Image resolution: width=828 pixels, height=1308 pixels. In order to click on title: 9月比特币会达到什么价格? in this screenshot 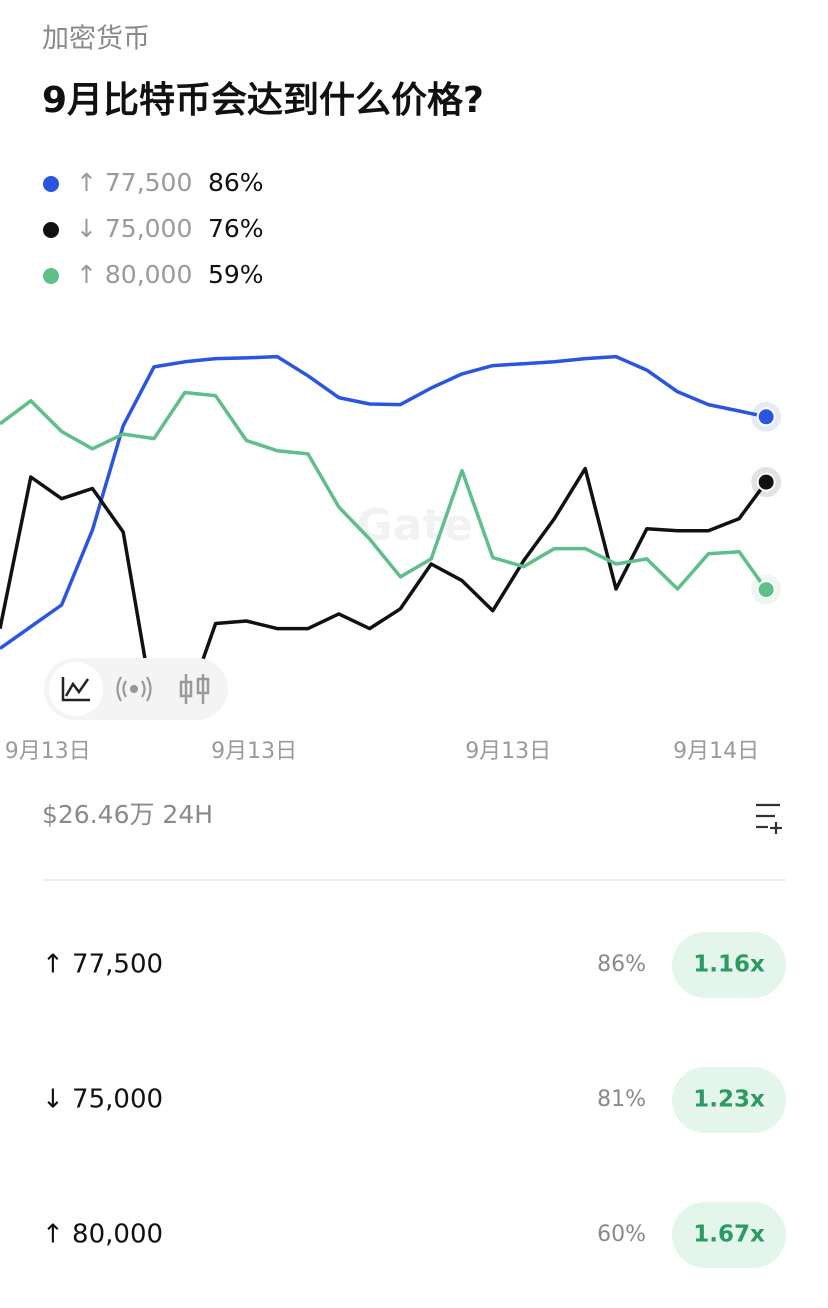, I will do `click(263, 100)`.